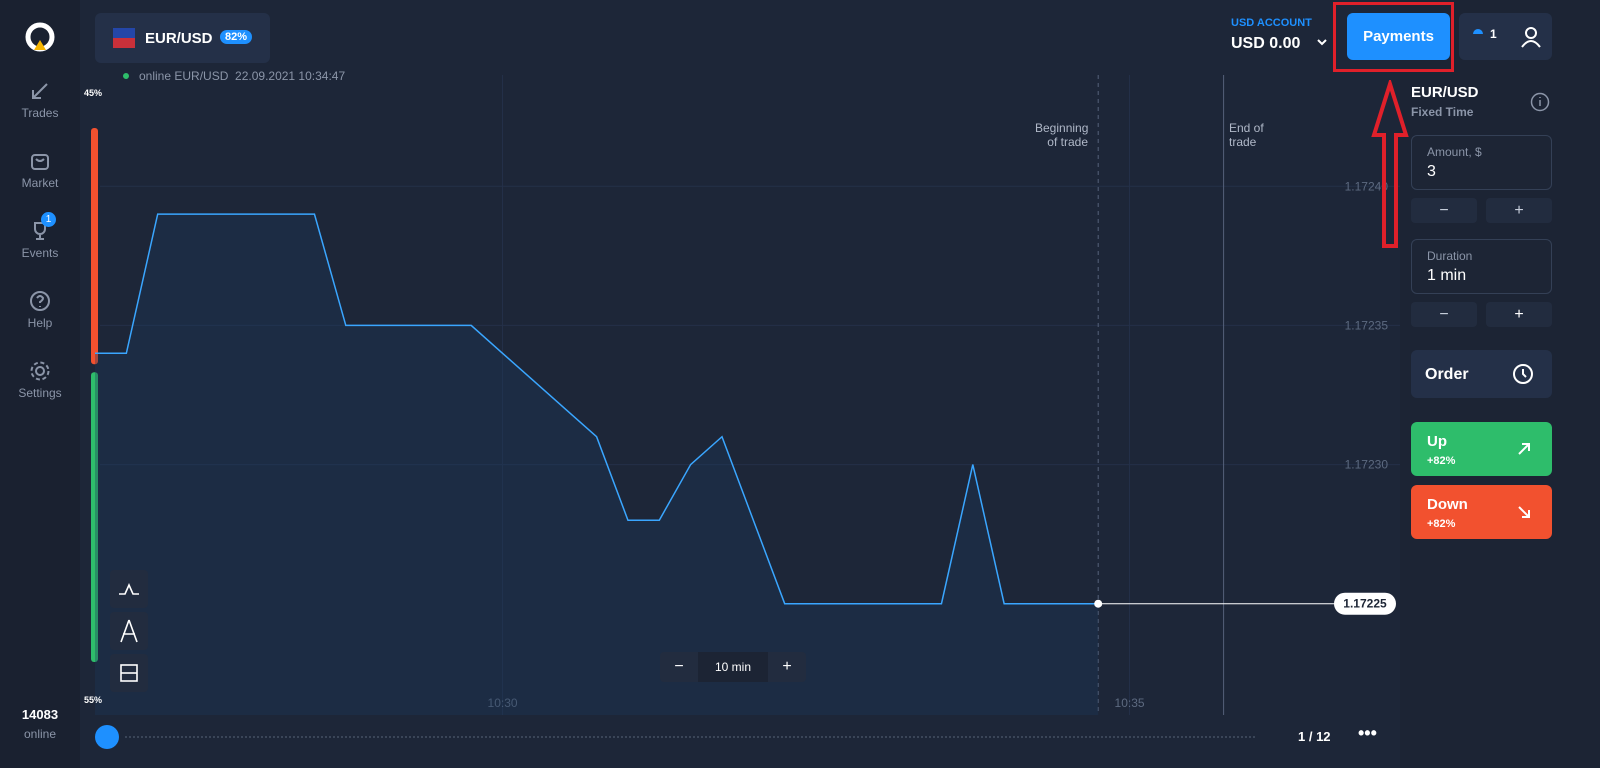  Describe the element at coordinates (1447, 275) in the screenshot. I see `duration-value: 1 min` at that location.